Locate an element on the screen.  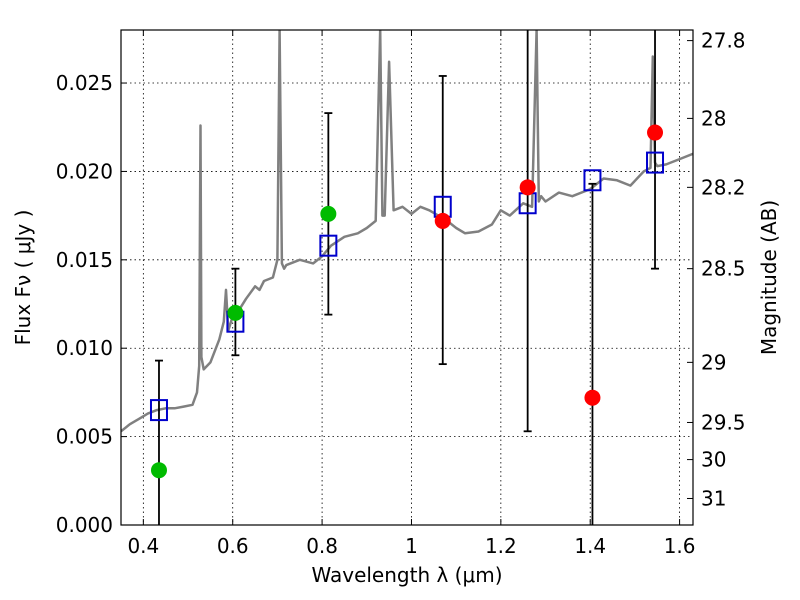
right-tick-label: 30 is located at coordinates (713, 460).